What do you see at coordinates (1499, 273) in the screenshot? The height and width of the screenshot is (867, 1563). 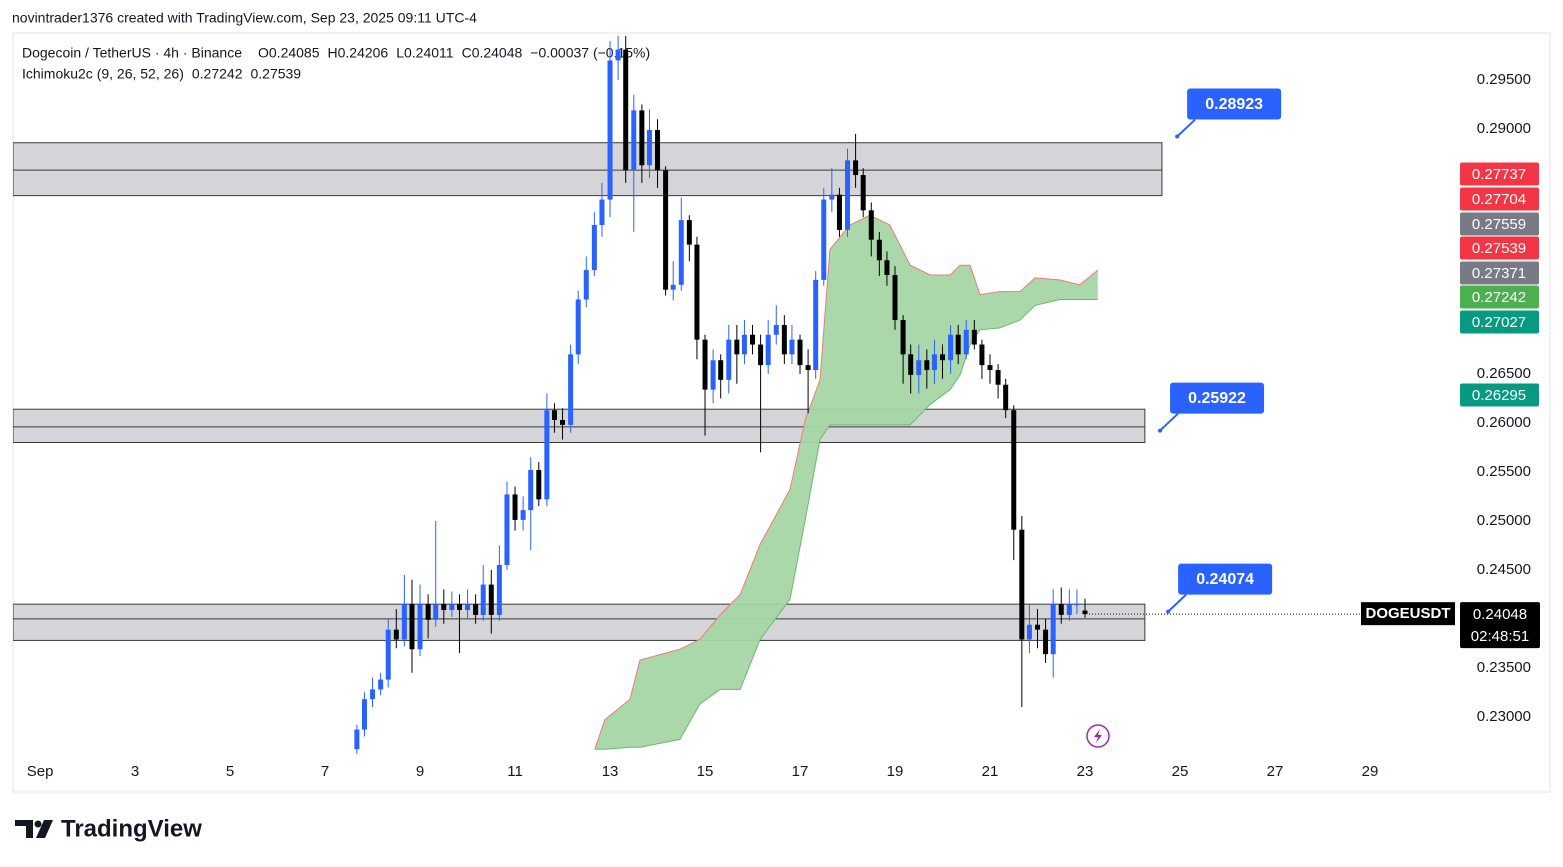 I see `price-label: 0.27371` at bounding box center [1499, 273].